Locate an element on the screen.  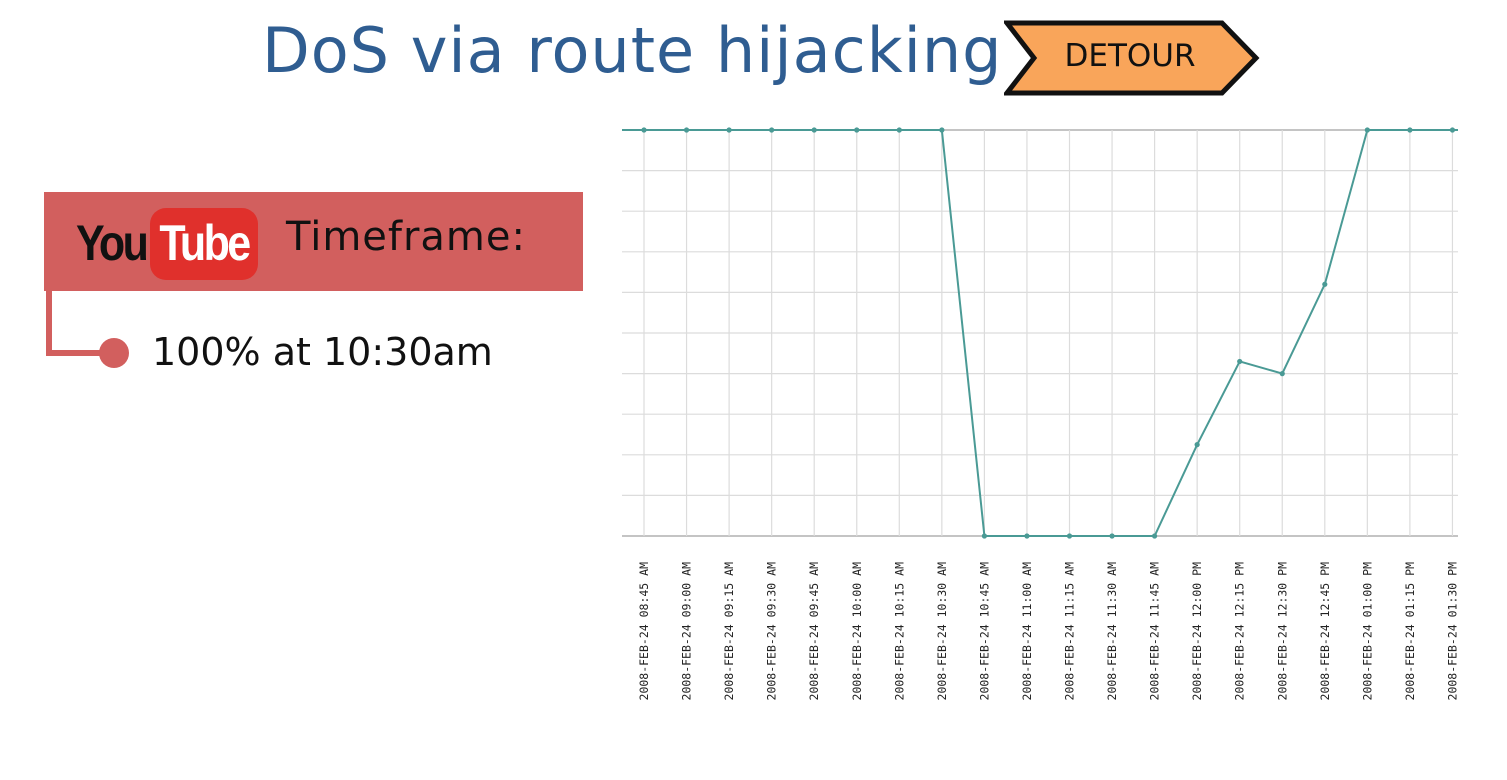
x-tick-label: 2008-FEB-24 11:00 AM is located at coordinates (1027, 631).